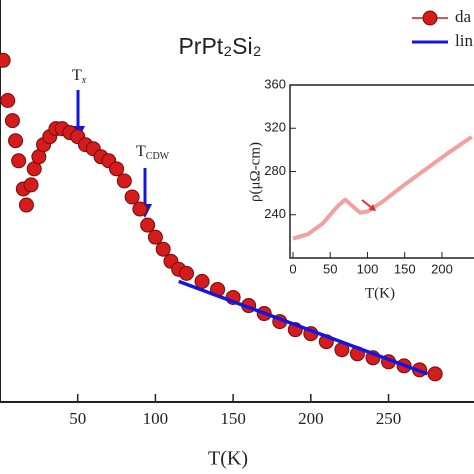  What do you see at coordinates (405, 268) in the screenshot?
I see `inset-x-tick-label: 150` at bounding box center [405, 268].